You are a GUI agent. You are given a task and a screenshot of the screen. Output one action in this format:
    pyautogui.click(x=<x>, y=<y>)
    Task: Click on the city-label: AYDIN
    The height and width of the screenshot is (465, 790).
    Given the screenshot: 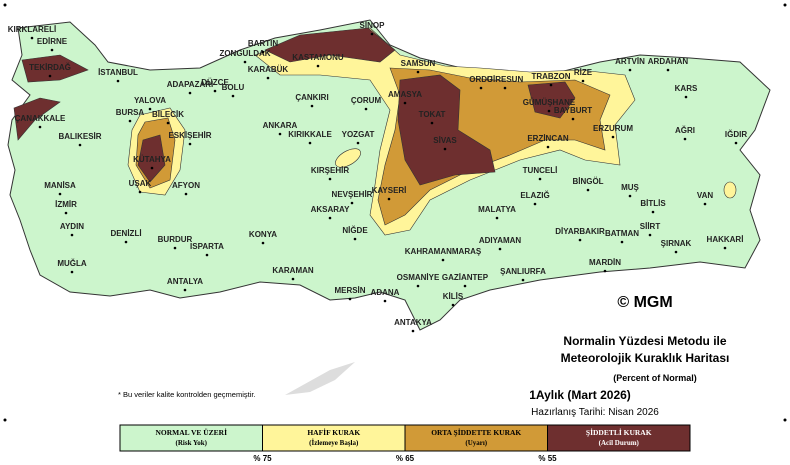 What is the action you would take?
    pyautogui.click(x=72, y=226)
    